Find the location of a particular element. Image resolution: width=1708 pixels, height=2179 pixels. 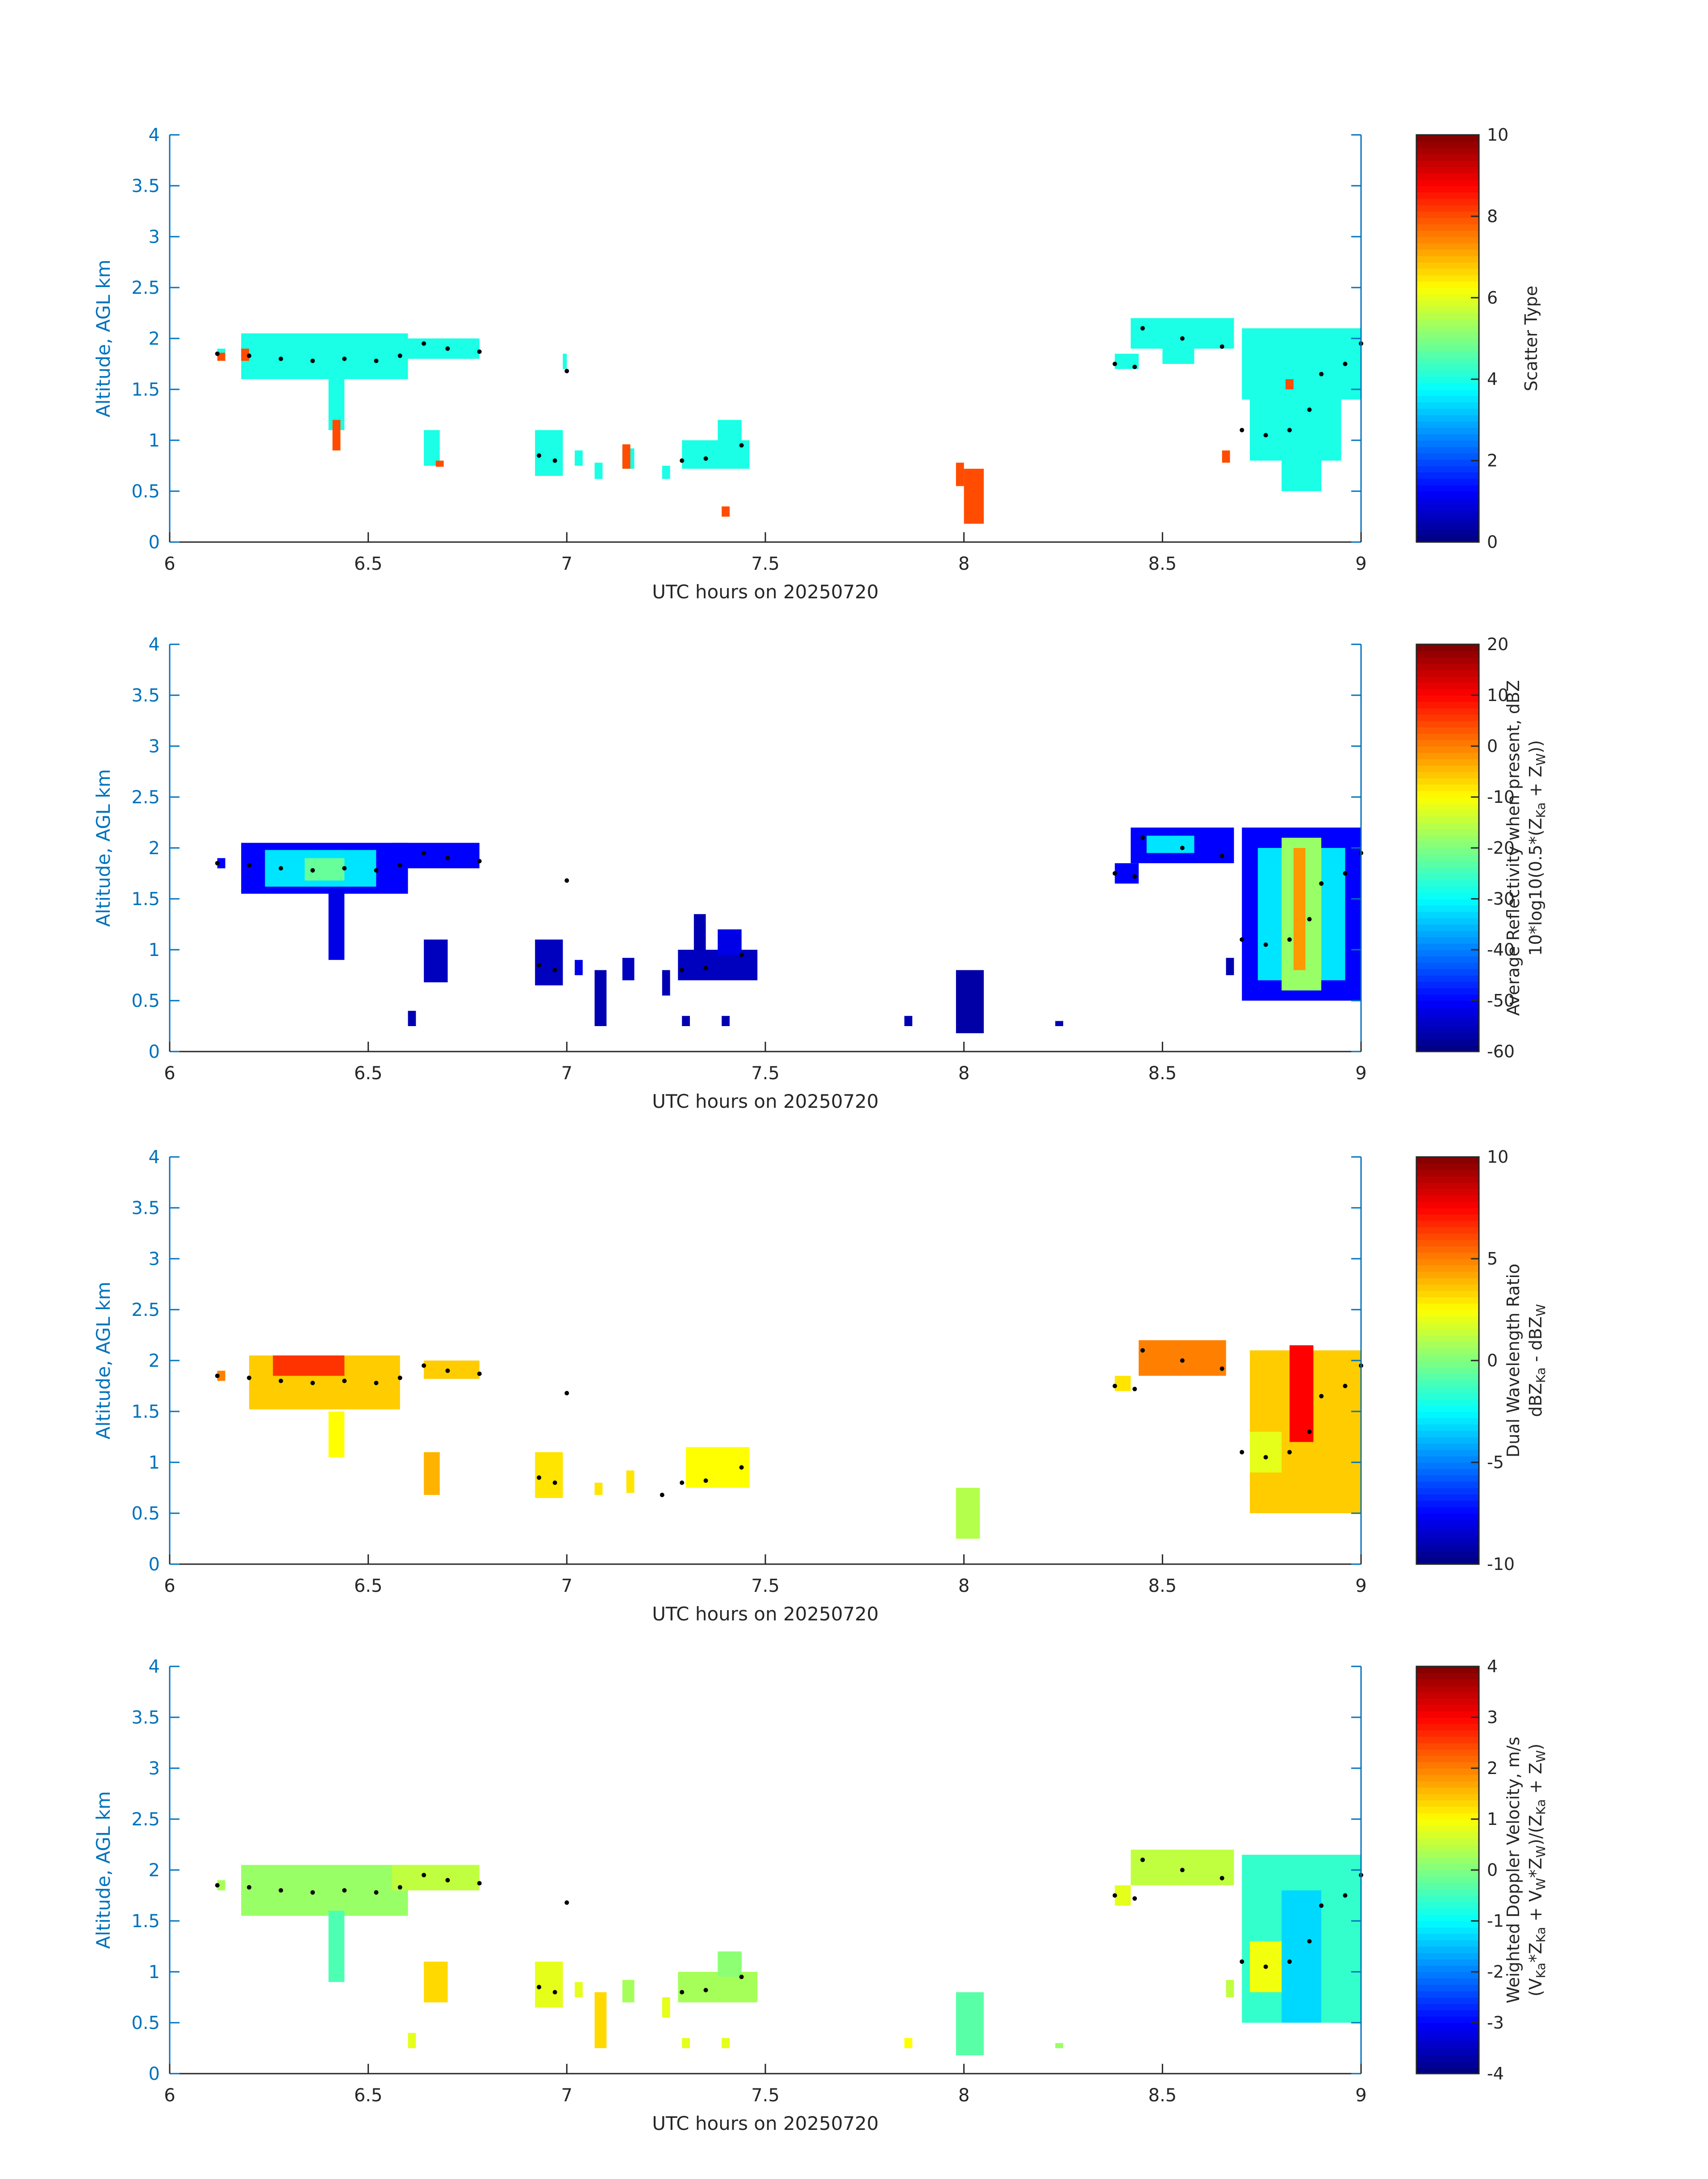

colorbar-tick-label: -5 is located at coordinates (1495, 1462).